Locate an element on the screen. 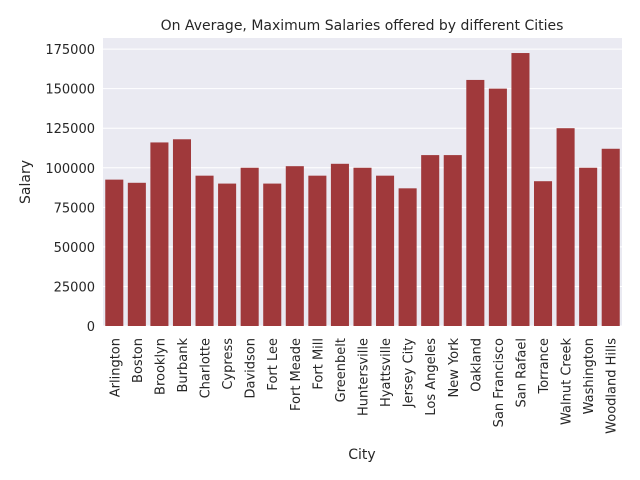 The width and height of the screenshot is (640, 480). y-tick-label: 75000 is located at coordinates (74, 208).